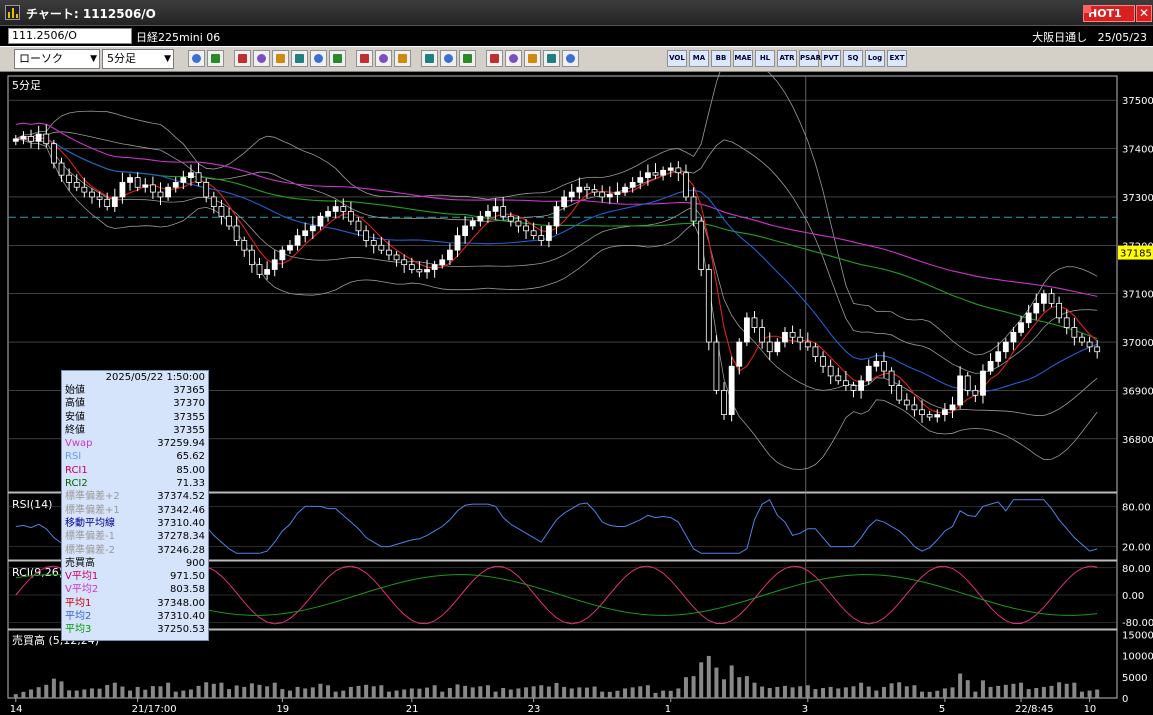  I want to click on list-icon, so click(318, 58).